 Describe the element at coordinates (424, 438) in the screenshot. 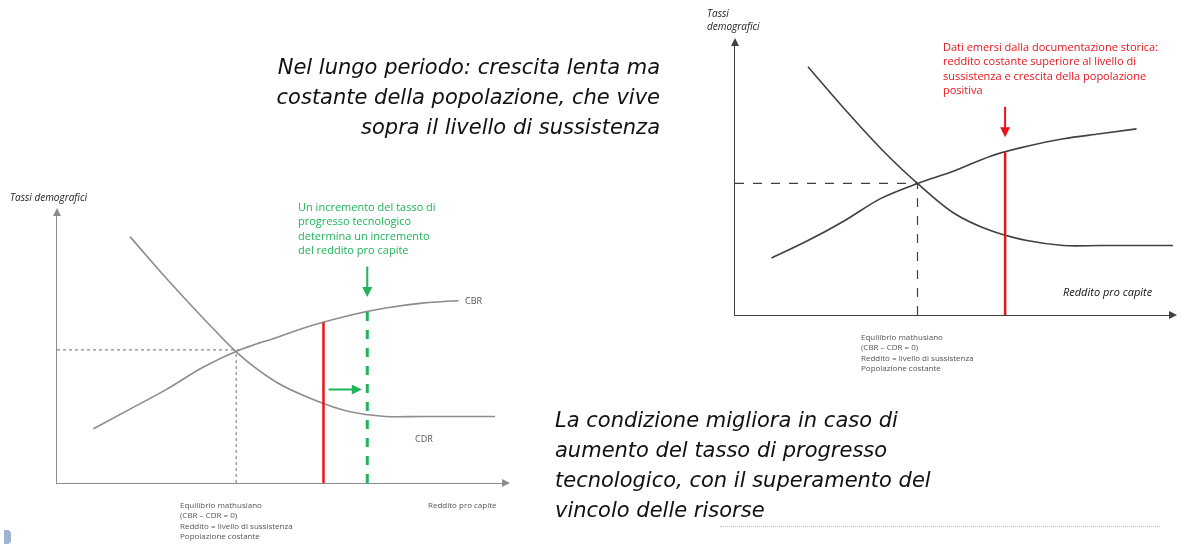

I see `series-label: CDR` at that location.